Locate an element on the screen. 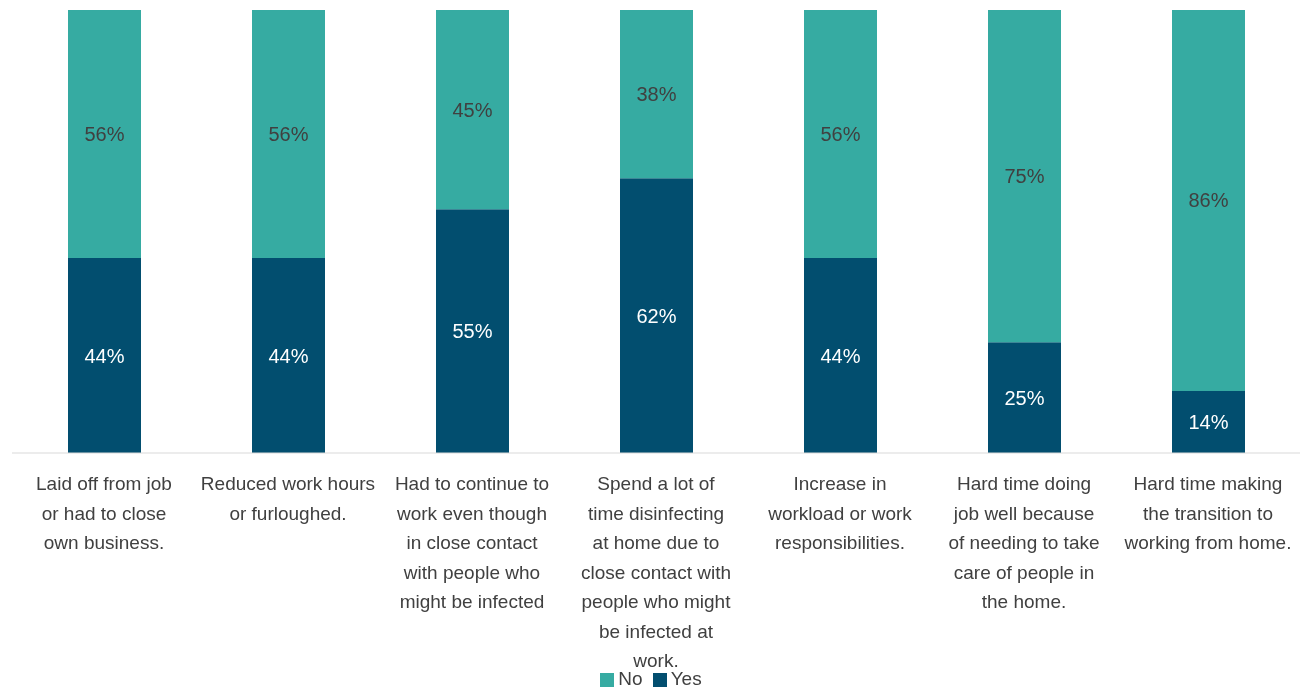  x-tick-label: Hard time doing job well because of needing to take care of people in the home. is located at coordinates (1024, 543).